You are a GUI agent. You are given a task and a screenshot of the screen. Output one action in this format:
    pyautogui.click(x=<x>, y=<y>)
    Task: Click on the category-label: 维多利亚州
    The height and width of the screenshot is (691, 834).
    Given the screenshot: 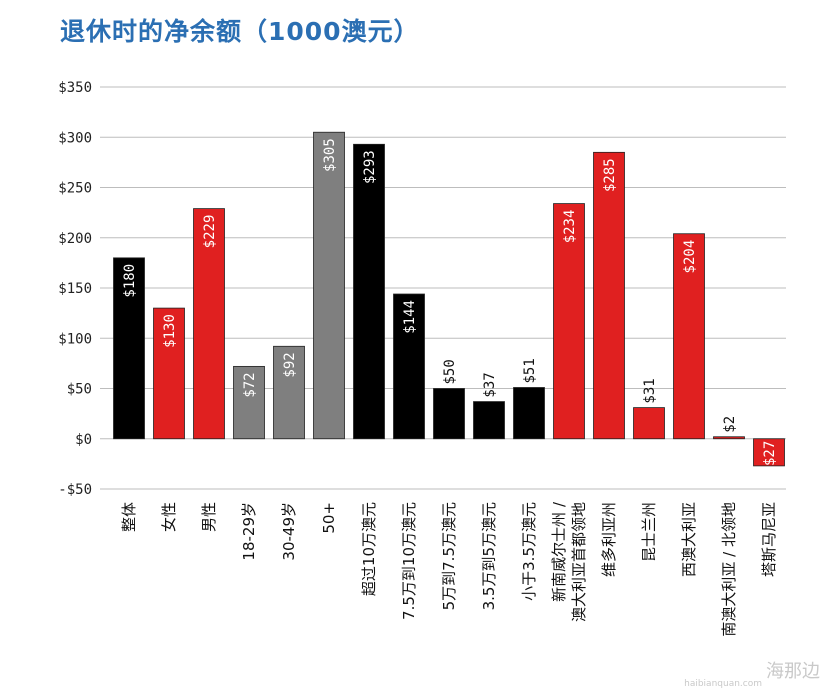 What is the action you would take?
    pyautogui.click(x=609, y=539)
    